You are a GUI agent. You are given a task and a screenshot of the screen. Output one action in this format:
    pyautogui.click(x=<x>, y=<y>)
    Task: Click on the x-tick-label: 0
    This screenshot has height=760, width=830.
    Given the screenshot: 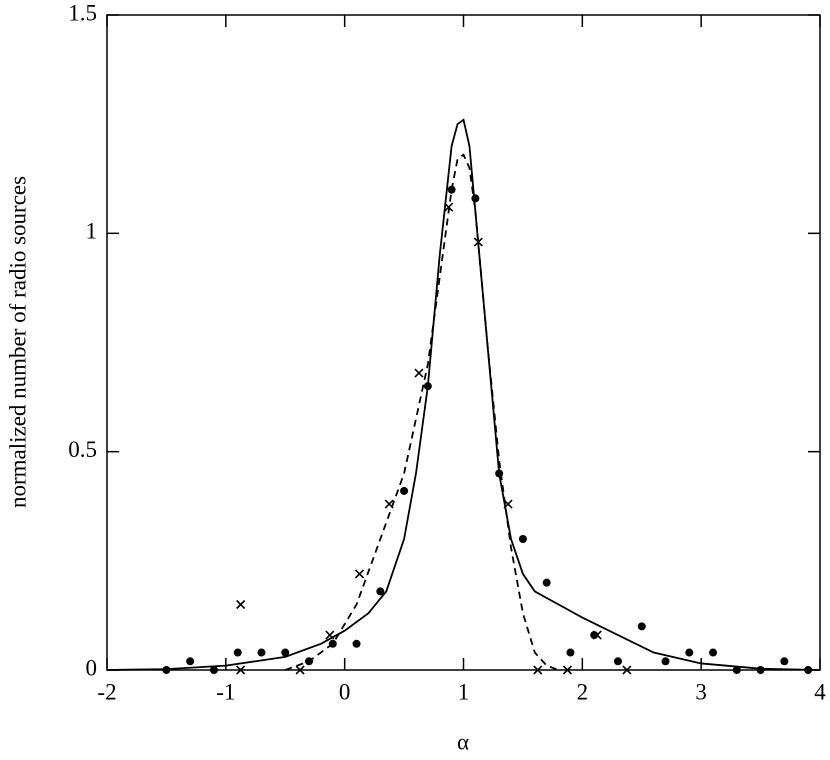 What is the action you would take?
    pyautogui.click(x=345, y=691)
    